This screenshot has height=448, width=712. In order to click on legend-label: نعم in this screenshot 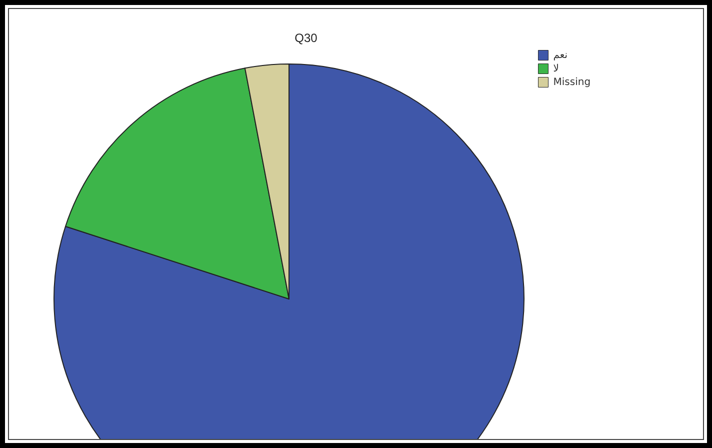, I will do `click(560, 55)`.